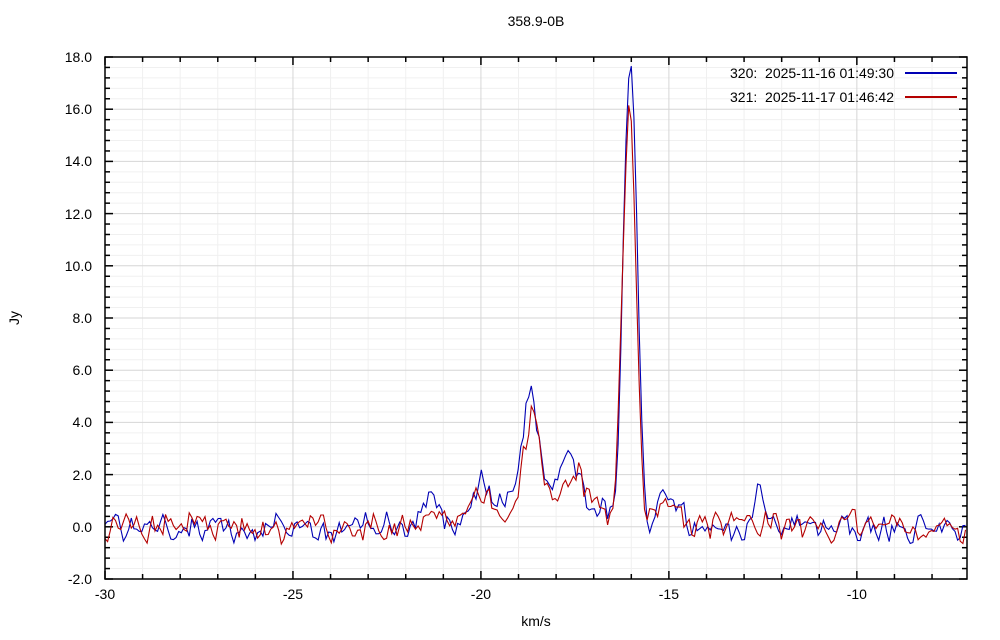  I want to click on y-tick-label: 16.0, so click(78, 109).